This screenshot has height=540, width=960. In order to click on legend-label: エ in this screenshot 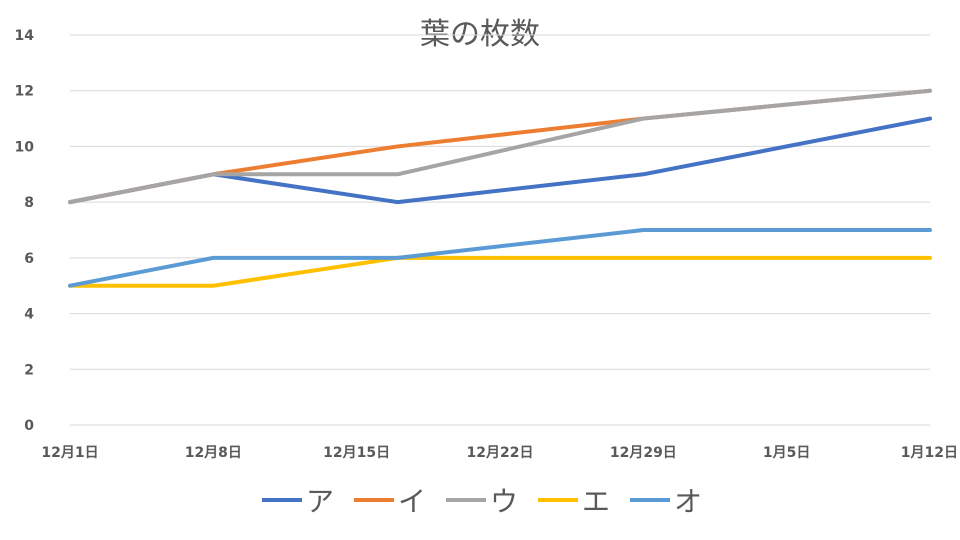, I will do `click(596, 501)`.